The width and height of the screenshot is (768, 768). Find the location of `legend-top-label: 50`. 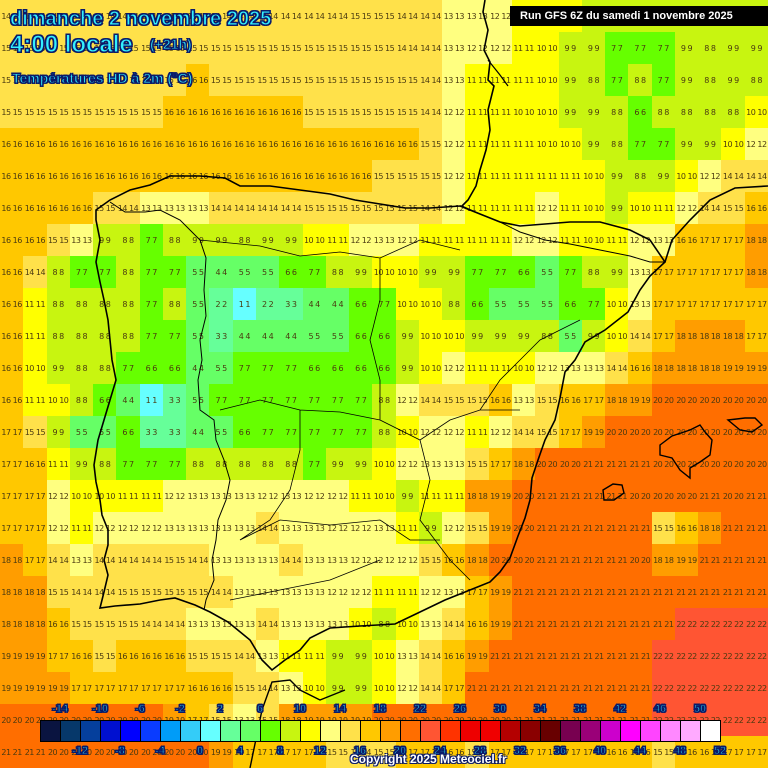

legend-top-label: 50 is located at coordinates (700, 709).